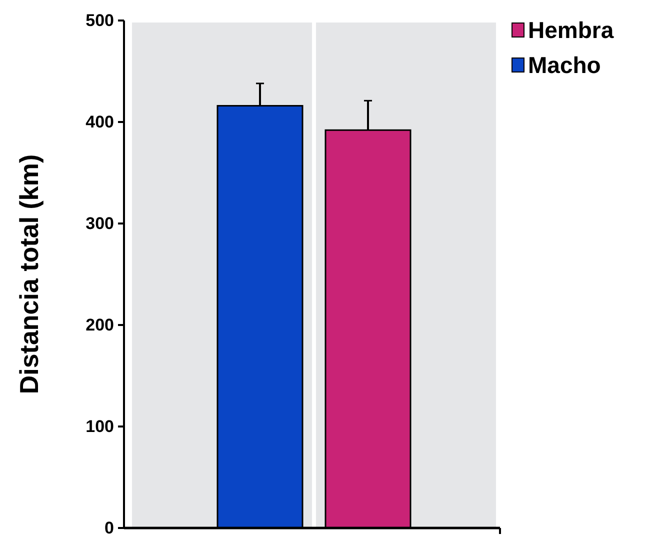 Image resolution: width=647 pixels, height=550 pixels. What do you see at coordinates (100, 122) in the screenshot?
I see `y-tick-label: 400` at bounding box center [100, 122].